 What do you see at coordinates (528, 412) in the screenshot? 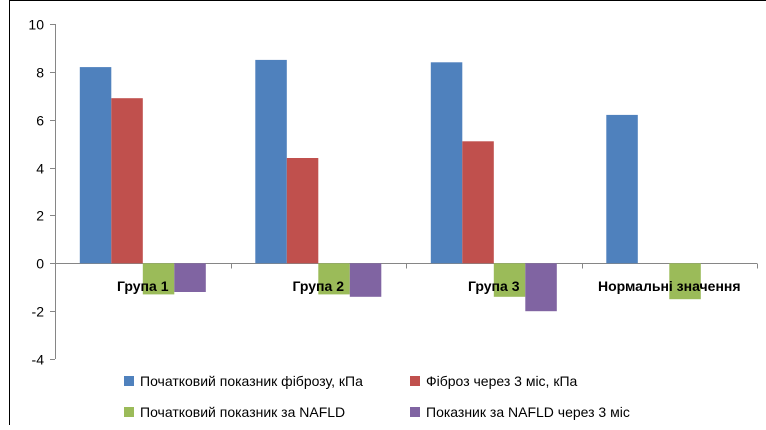
I see `legend-label: Показник за NAFLD через 3 міс` at bounding box center [528, 412].